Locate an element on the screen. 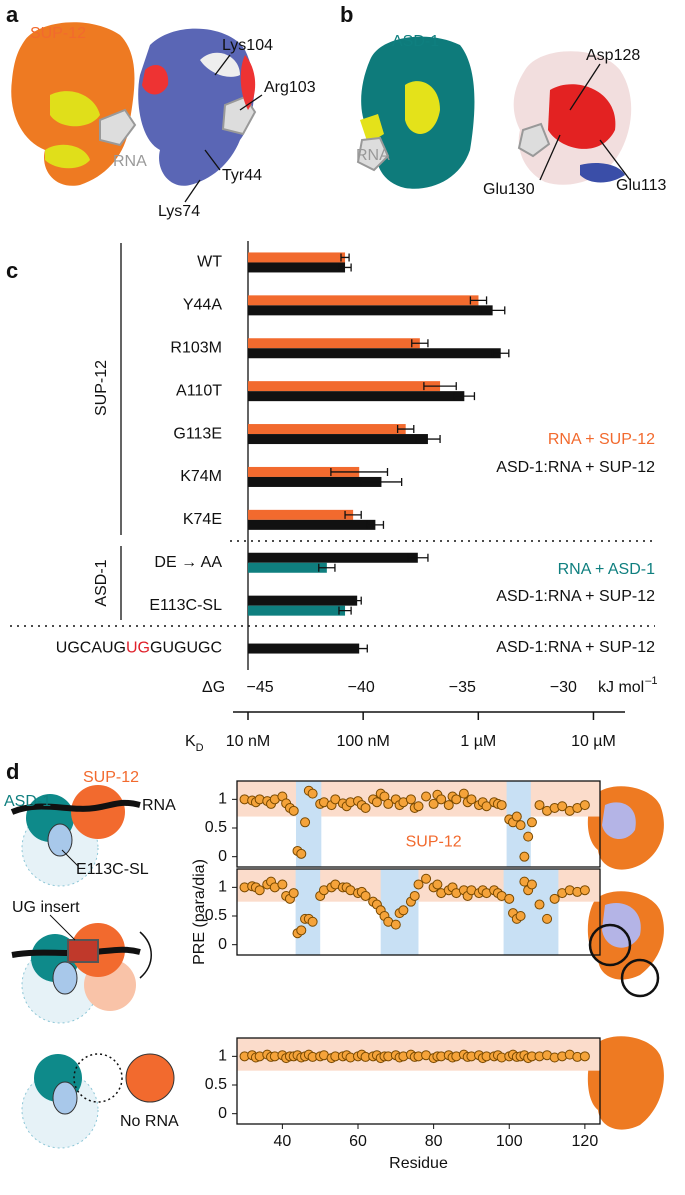 The width and height of the screenshot is (685, 1195). cartoon-label: SUP-12 is located at coordinates (111, 777).